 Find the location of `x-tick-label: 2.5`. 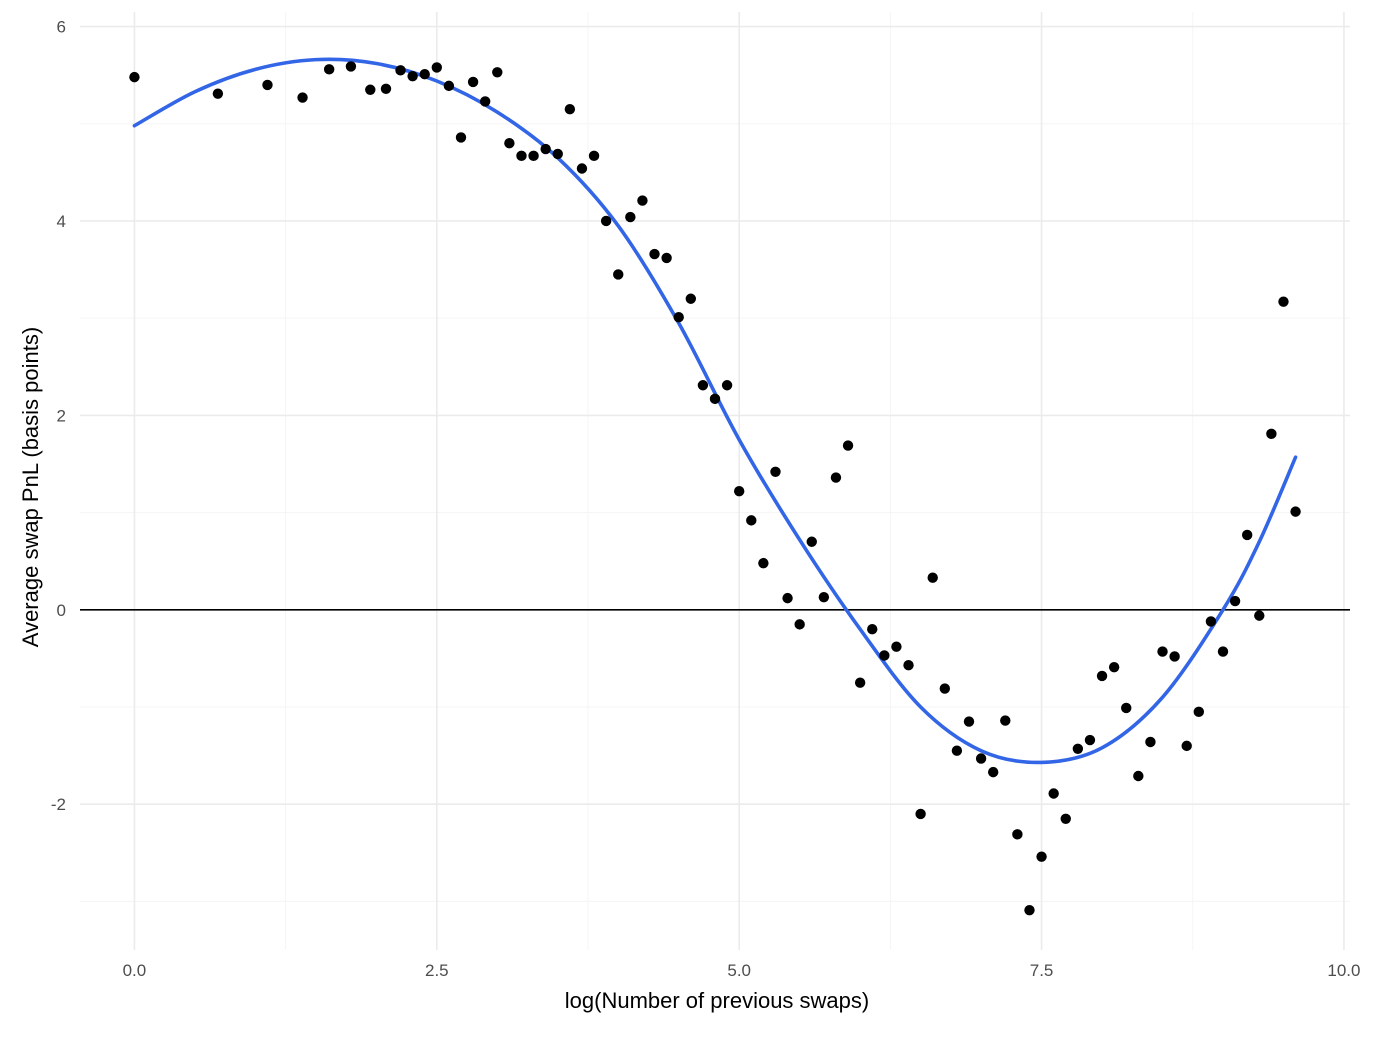

x-tick-label: 2.5 is located at coordinates (437, 970).